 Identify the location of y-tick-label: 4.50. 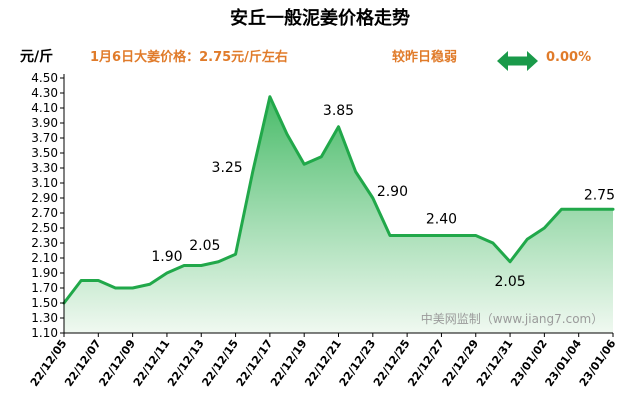
(44, 78).